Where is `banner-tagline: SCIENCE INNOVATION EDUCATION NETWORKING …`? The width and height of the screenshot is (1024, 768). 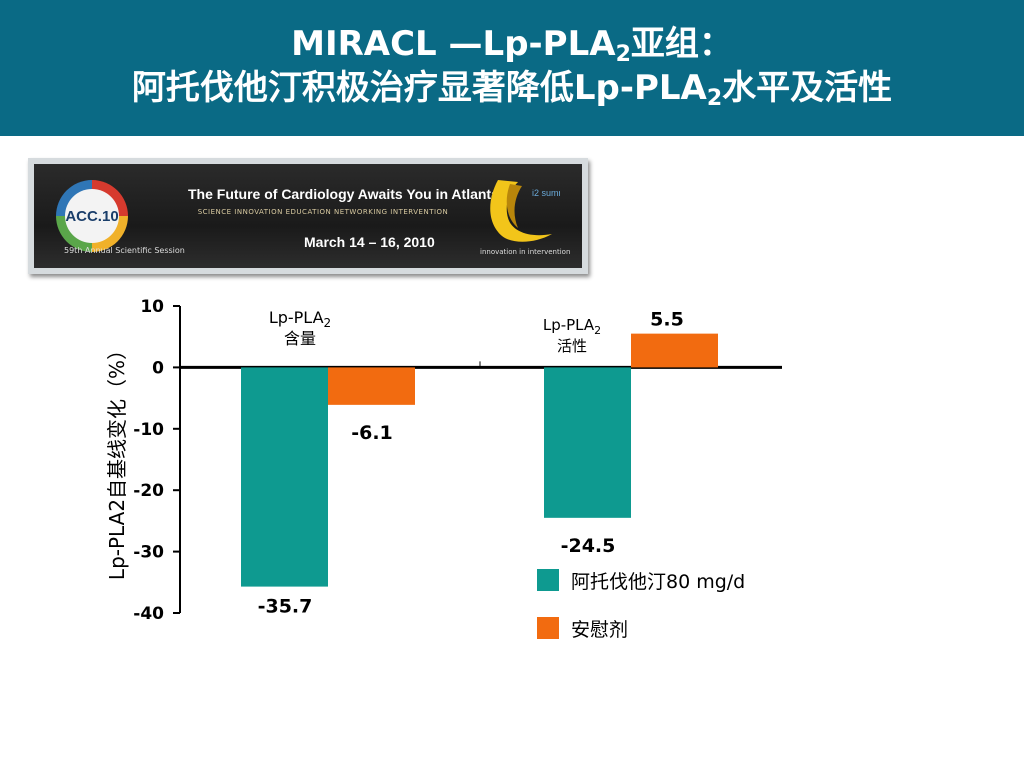
banner-tagline: SCIENCE INNOVATION EDUCATION NETWORKING … is located at coordinates (323, 212).